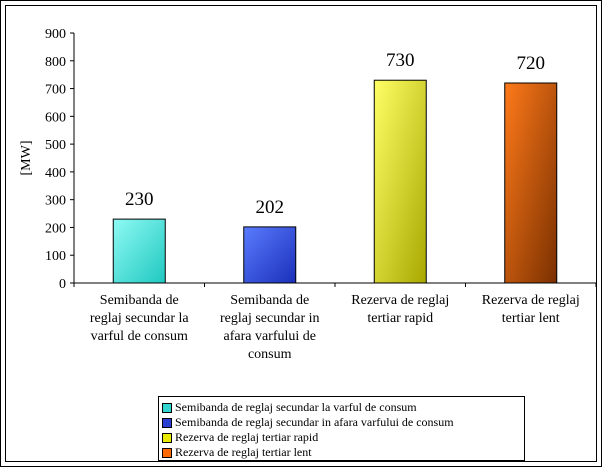 This screenshot has height=467, width=602. What do you see at coordinates (55, 228) in the screenshot?
I see `y-tick-label: 200` at bounding box center [55, 228].